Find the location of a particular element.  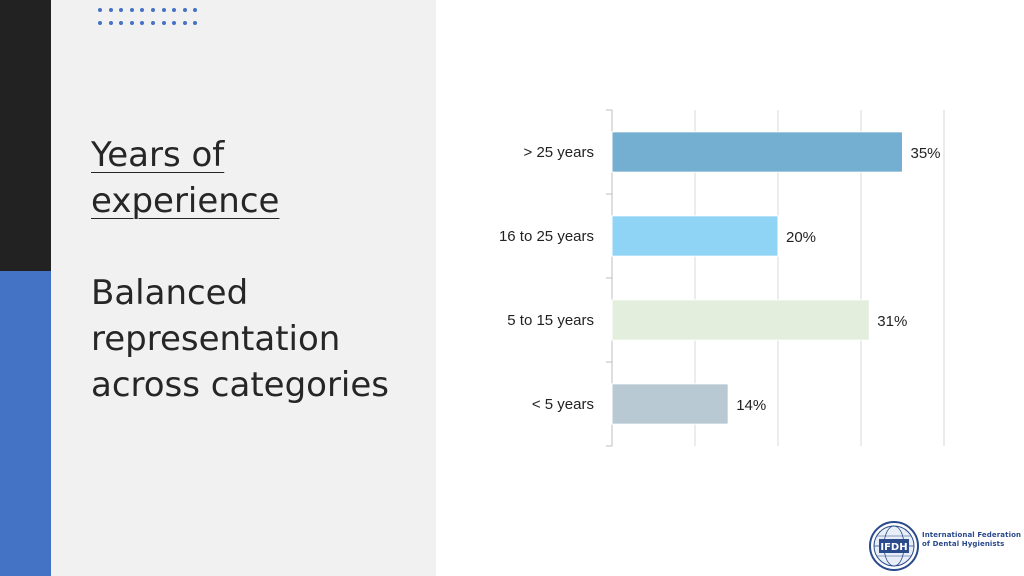

ifdh-seal-icon: IFDH is located at coordinates (894, 546).